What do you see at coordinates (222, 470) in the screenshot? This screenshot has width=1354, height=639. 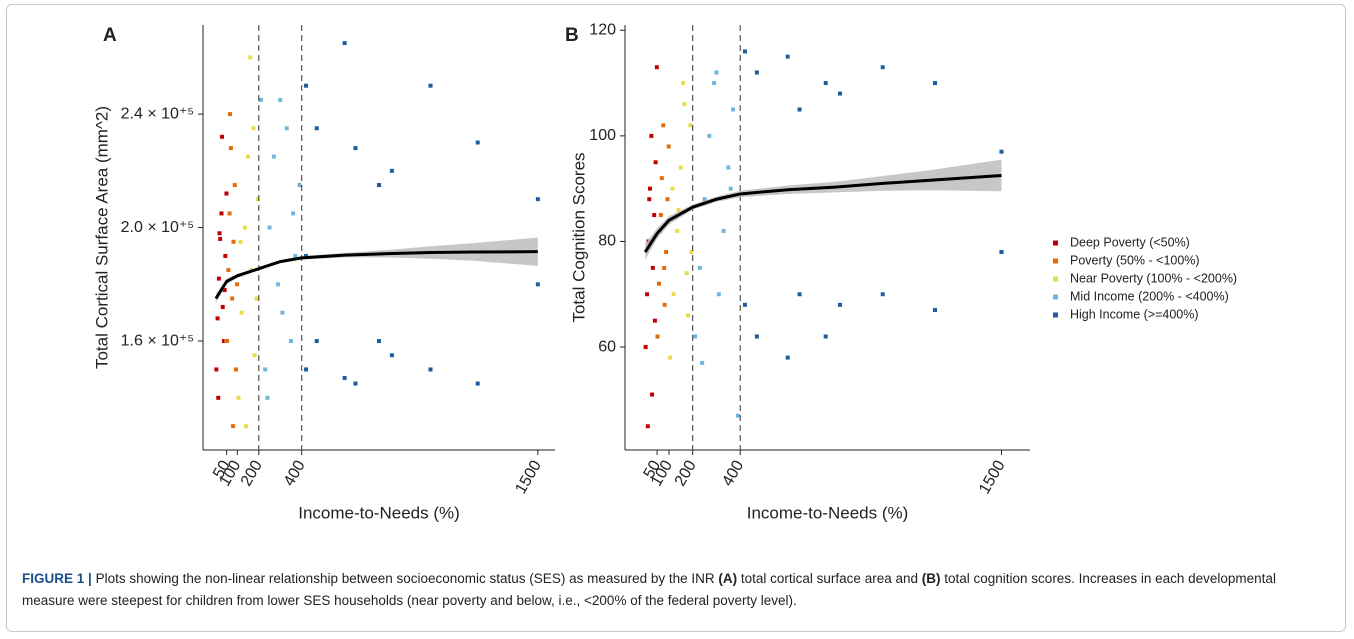 I see `x-tick-label: 50` at bounding box center [222, 470].